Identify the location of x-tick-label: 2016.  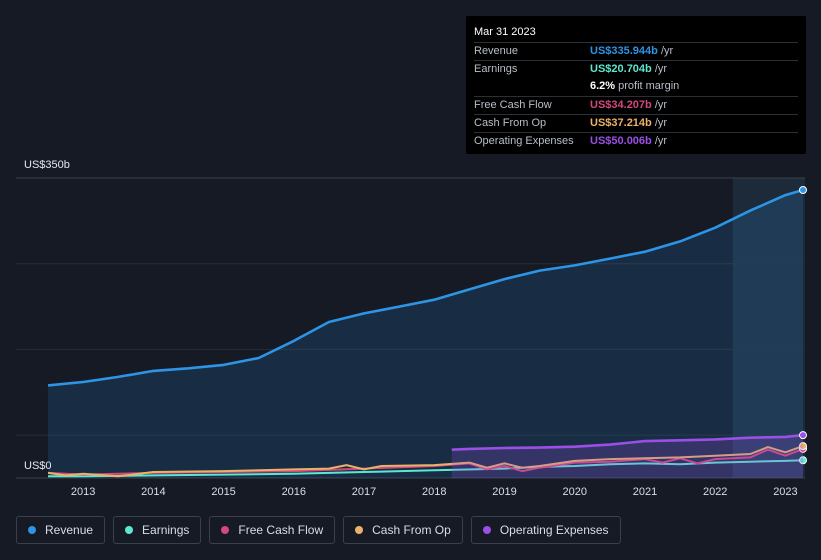
(294, 492).